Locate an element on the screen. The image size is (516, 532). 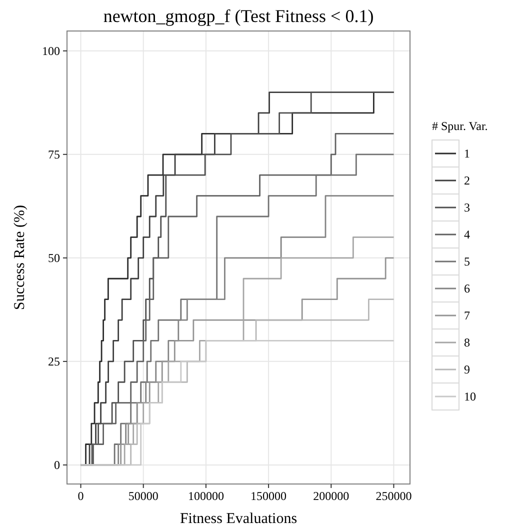
legend-label: 1 is located at coordinates (467, 153).